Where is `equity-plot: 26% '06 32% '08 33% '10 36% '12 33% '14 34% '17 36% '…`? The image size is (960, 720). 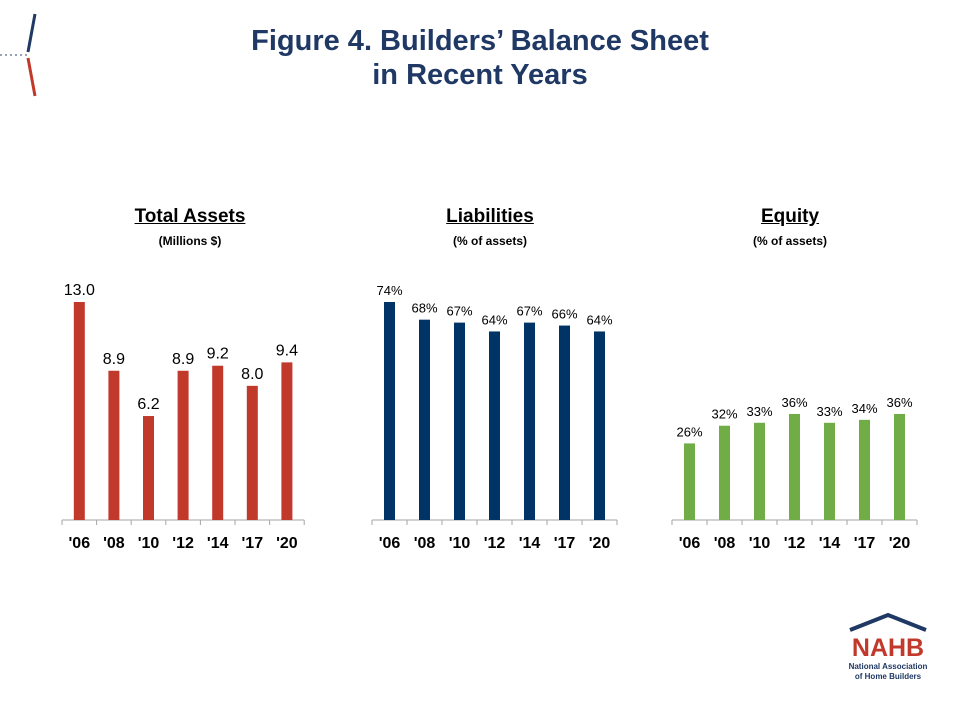 equity-plot: 26% '06 32% '08 33% '10 36% '12 33% '14 34% '17 36% '… is located at coordinates (794, 473).